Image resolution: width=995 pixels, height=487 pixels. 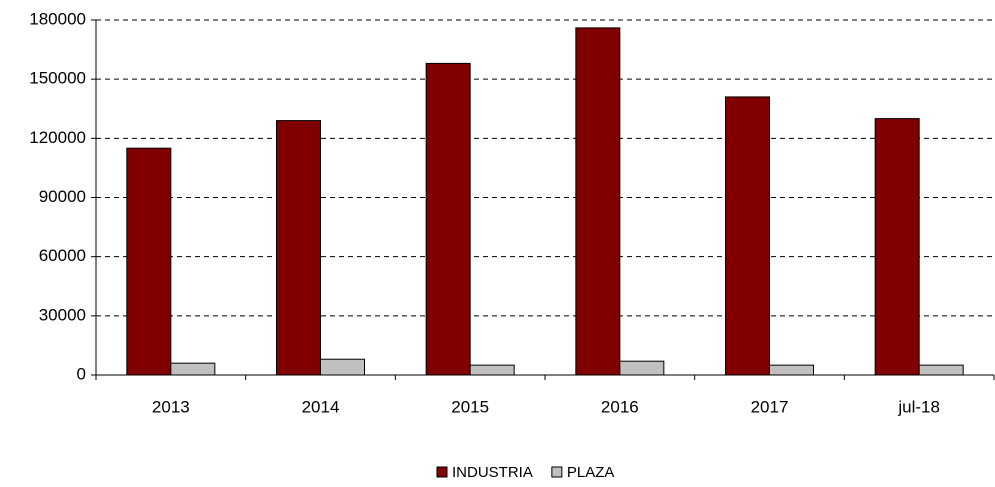 I want to click on y-tick-label: 60000, so click(x=62, y=255).